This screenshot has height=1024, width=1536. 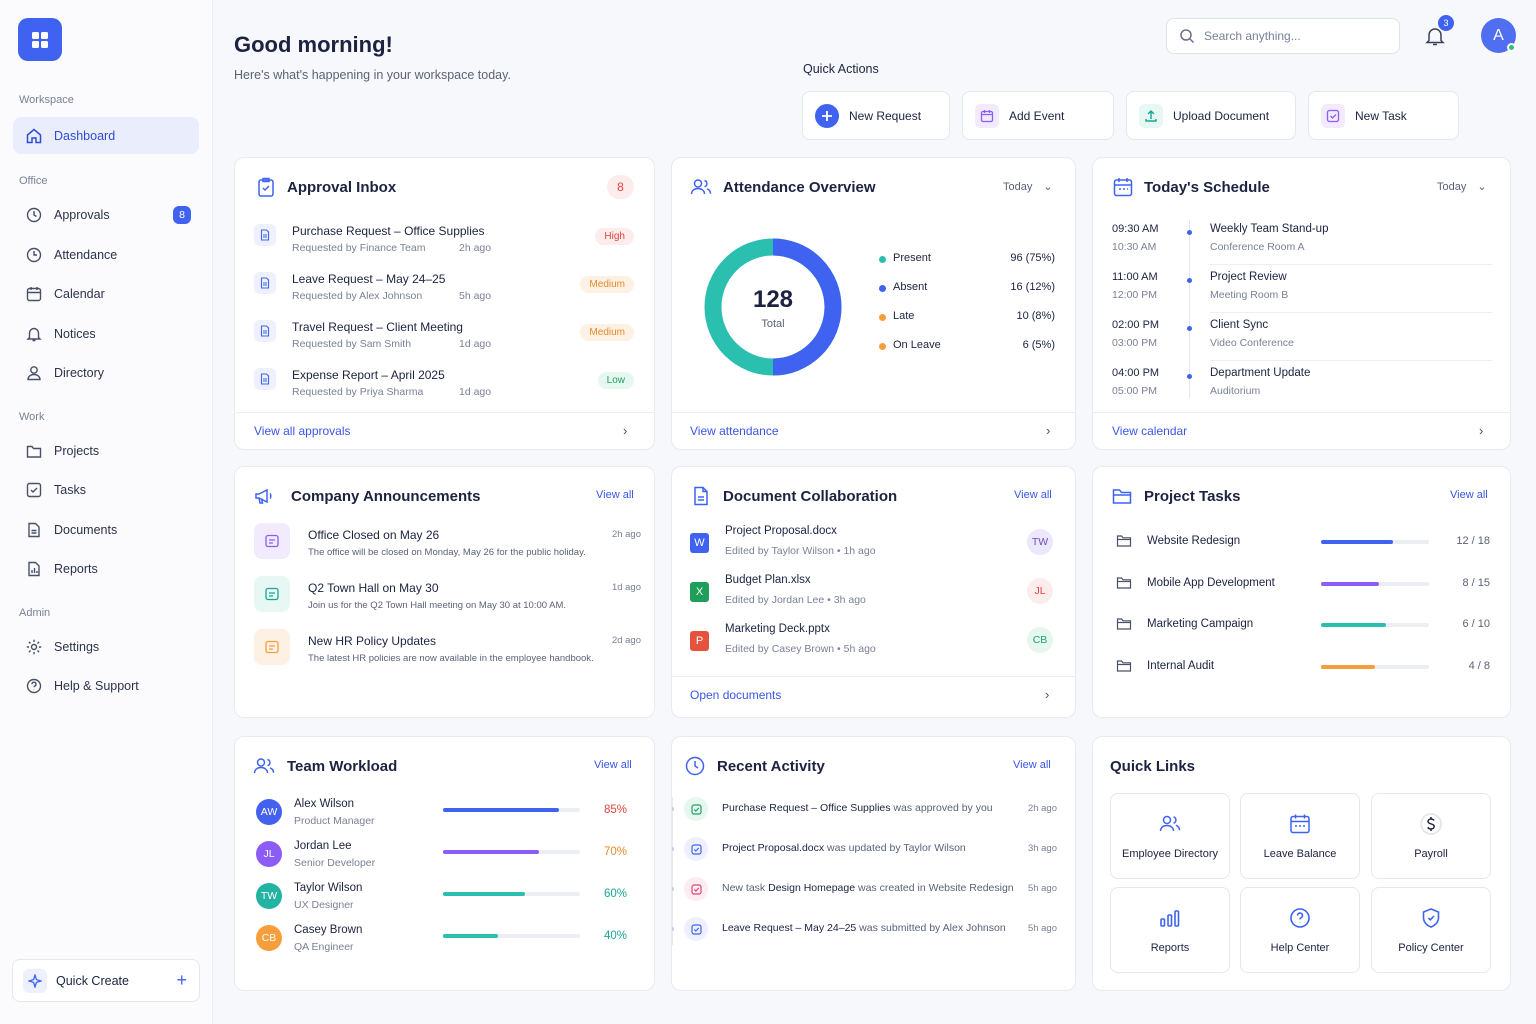 What do you see at coordinates (876, 115) in the screenshot?
I see `new-request-button: New Request` at bounding box center [876, 115].